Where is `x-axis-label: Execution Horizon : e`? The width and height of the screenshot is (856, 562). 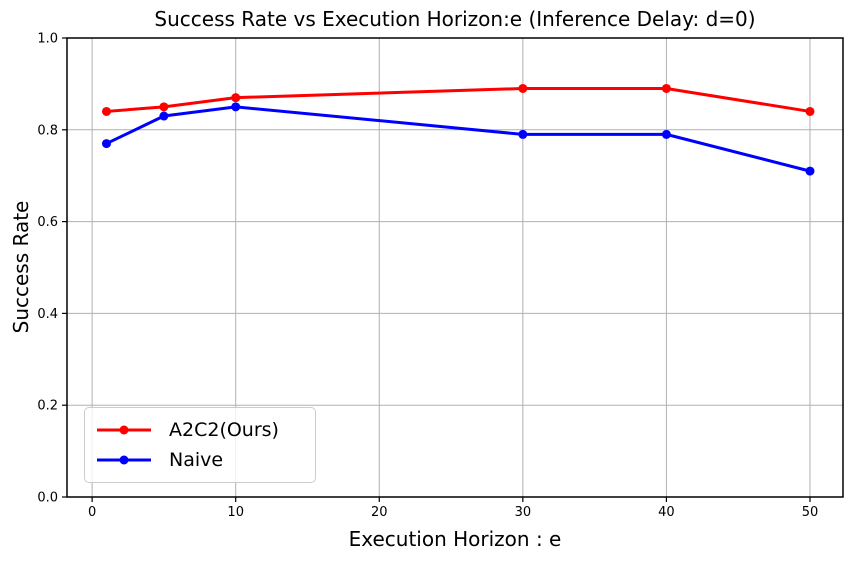 x-axis-label: Execution Horizon : e is located at coordinates (455, 539).